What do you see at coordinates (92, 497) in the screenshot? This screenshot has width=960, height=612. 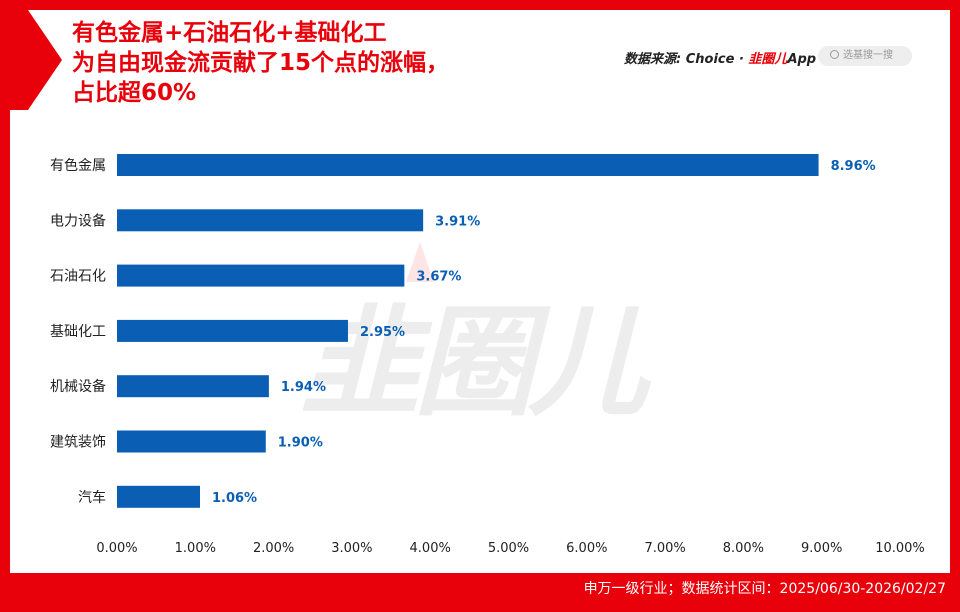 I see `category-label: 汽车` at bounding box center [92, 497].